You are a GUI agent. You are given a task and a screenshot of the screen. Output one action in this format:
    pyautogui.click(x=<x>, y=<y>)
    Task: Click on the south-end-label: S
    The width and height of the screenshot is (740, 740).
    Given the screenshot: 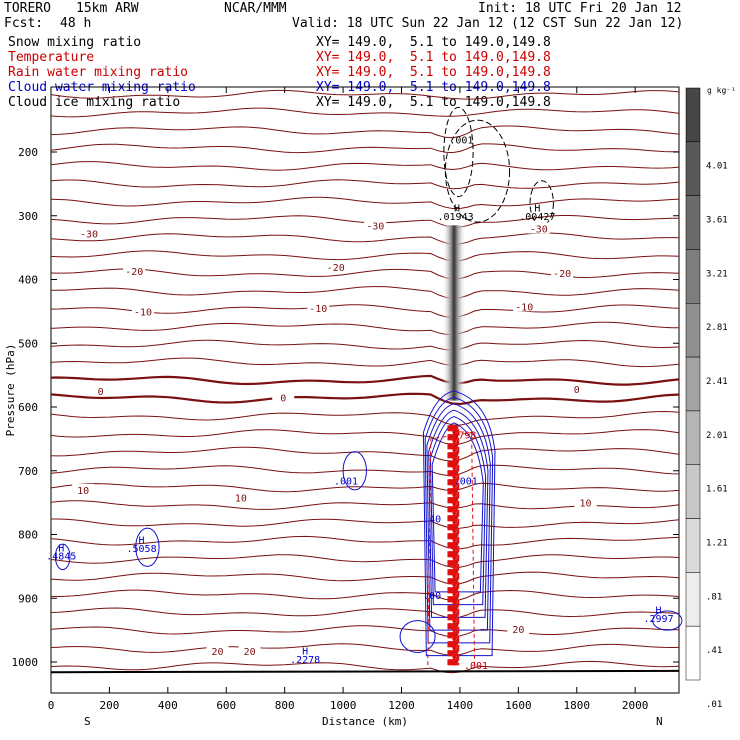 What is the action you would take?
    pyautogui.click(x=87, y=721)
    